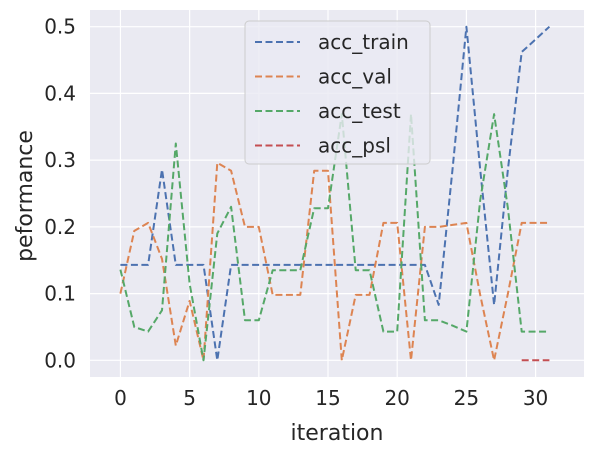 Image resolution: width=595 pixels, height=455 pixels. I want to click on y-tick-label: 0.2, so click(60, 227).